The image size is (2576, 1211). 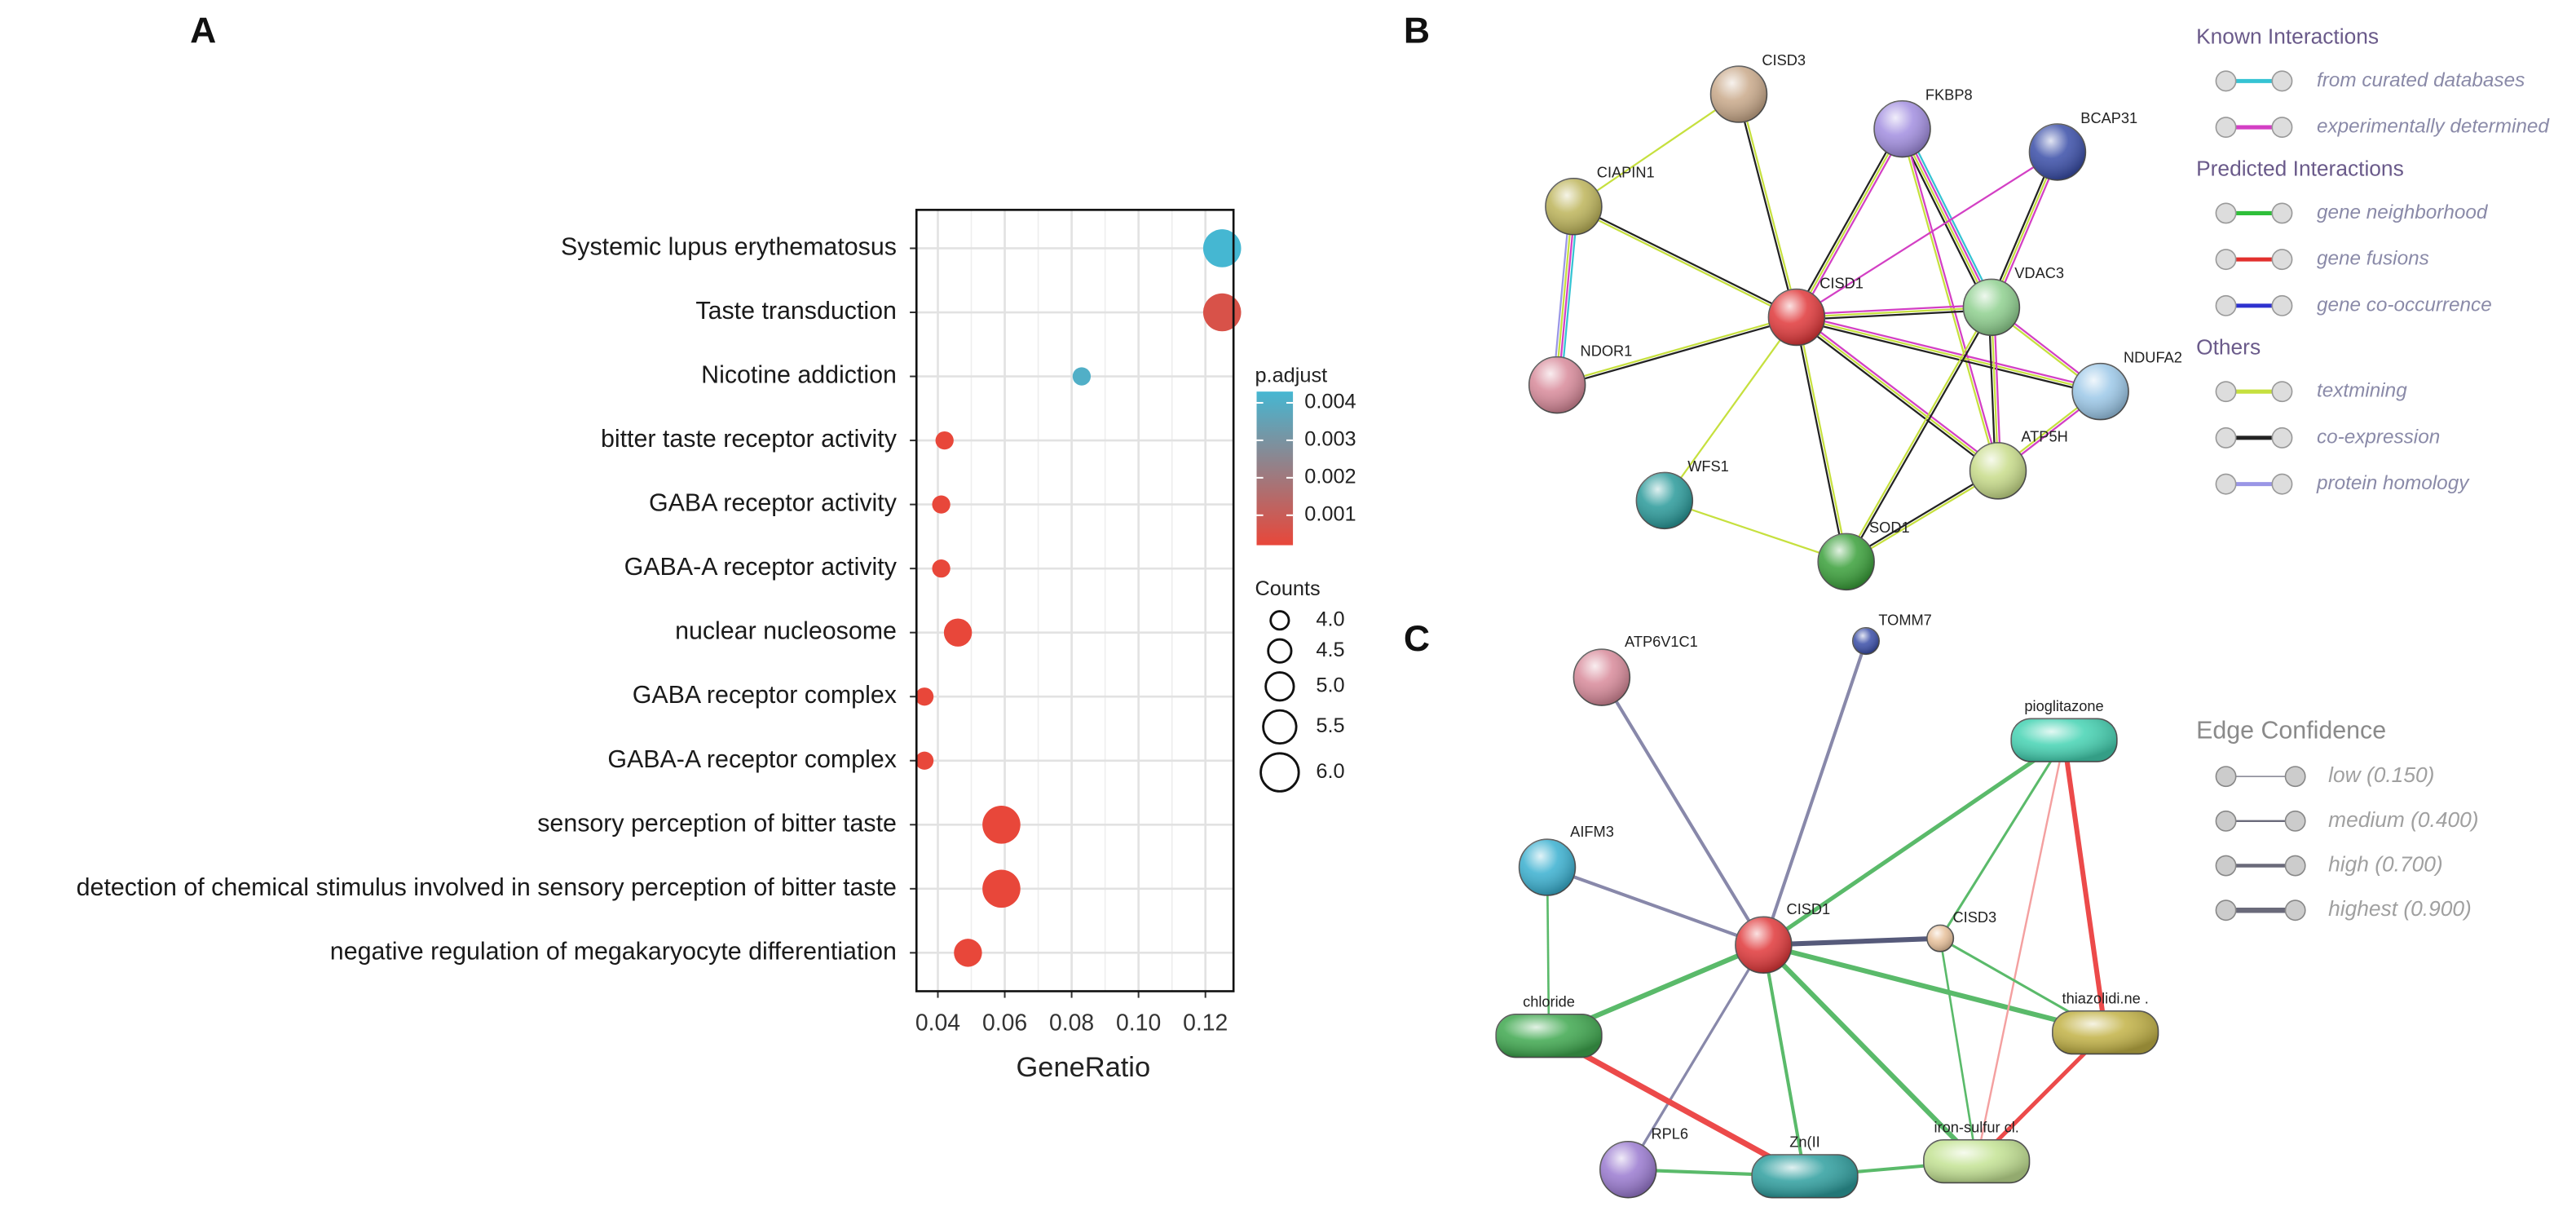 I want to click on panel-label: A, so click(x=203, y=31).